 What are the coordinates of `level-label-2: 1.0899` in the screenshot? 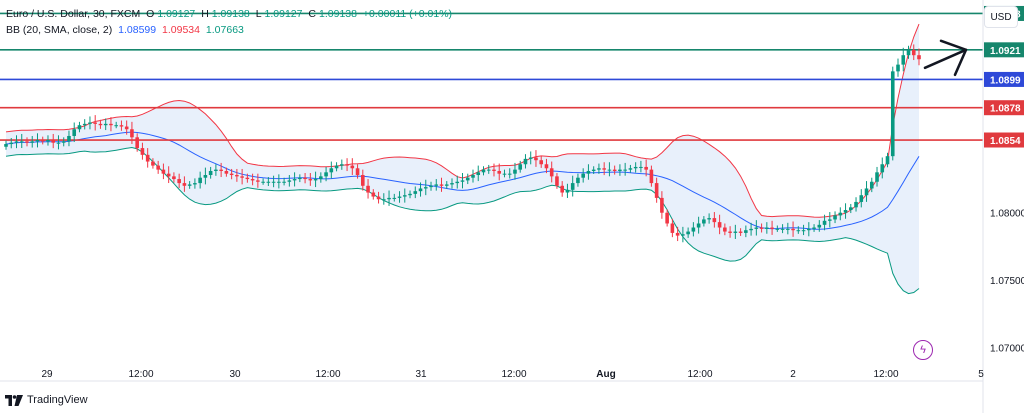 It's located at (1005, 80).